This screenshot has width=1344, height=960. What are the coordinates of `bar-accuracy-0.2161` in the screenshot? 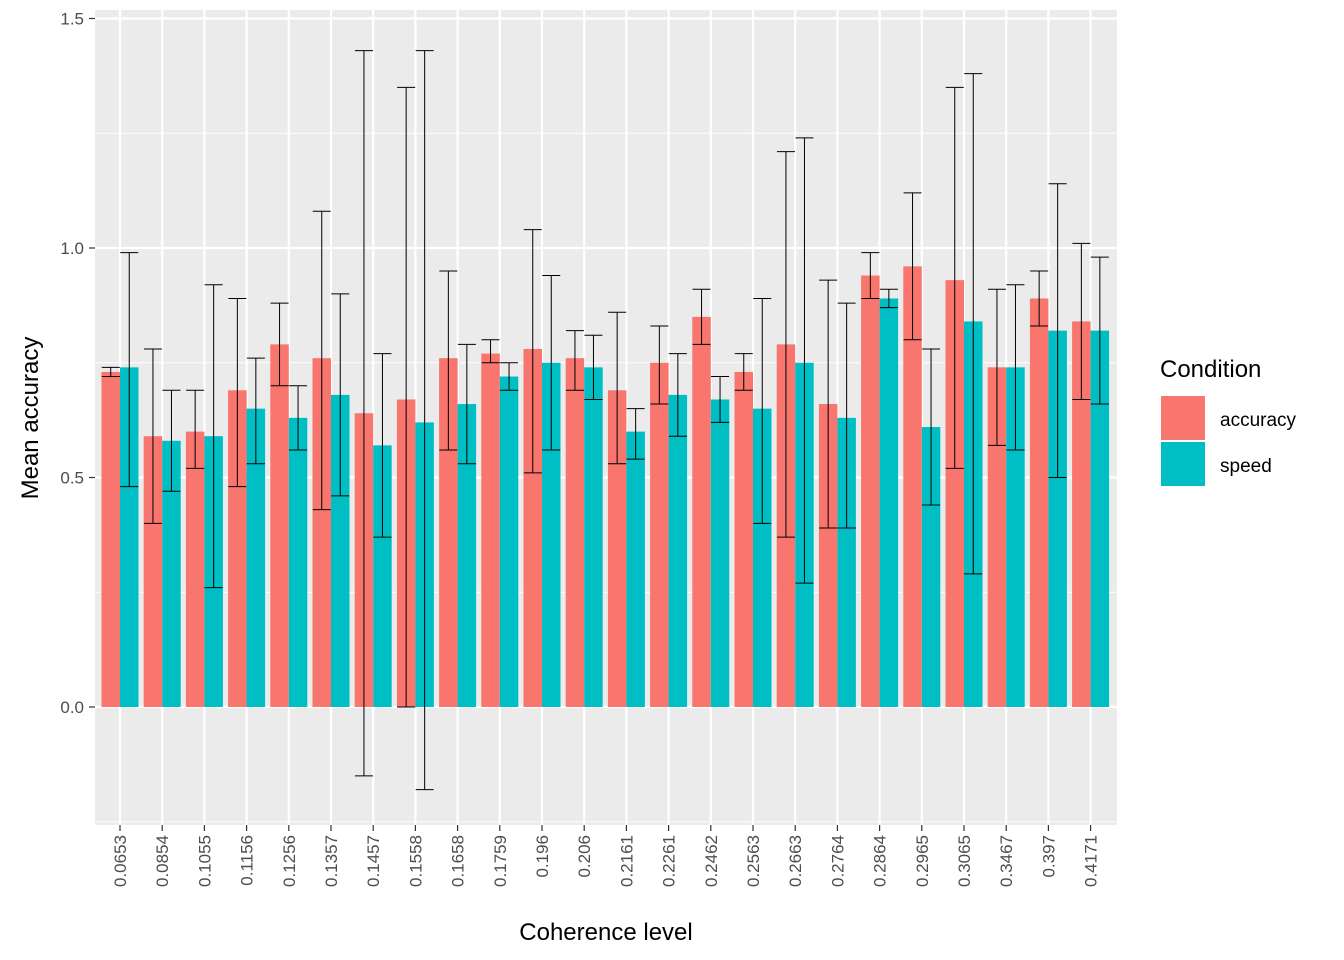 It's located at (617, 548).